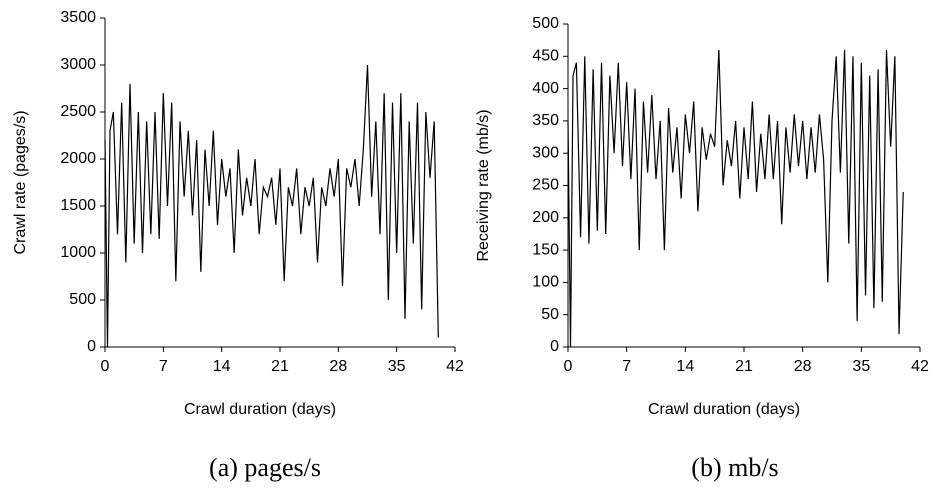 This screenshot has width=938, height=498. I want to click on y-tick-label: 250, so click(545, 185).